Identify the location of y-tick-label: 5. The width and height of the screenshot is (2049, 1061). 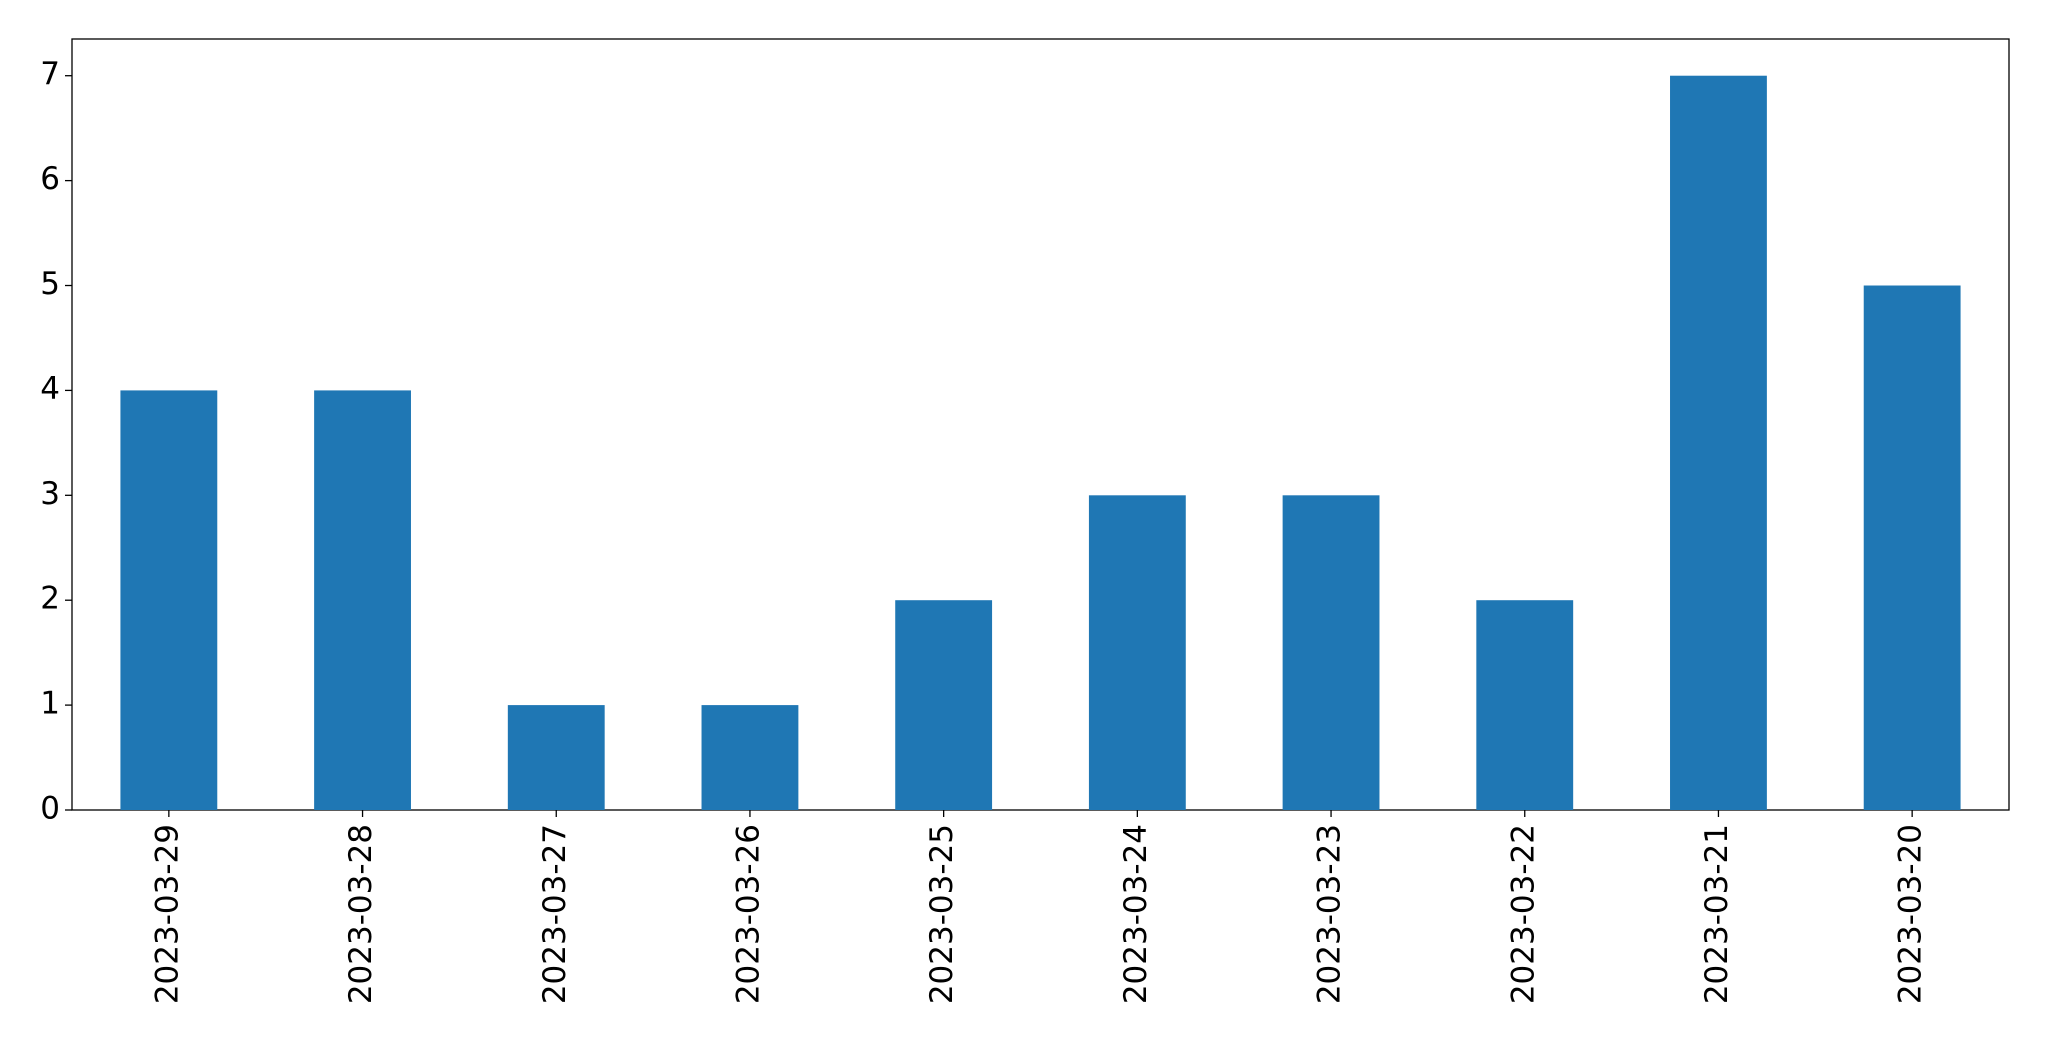
(50, 284).